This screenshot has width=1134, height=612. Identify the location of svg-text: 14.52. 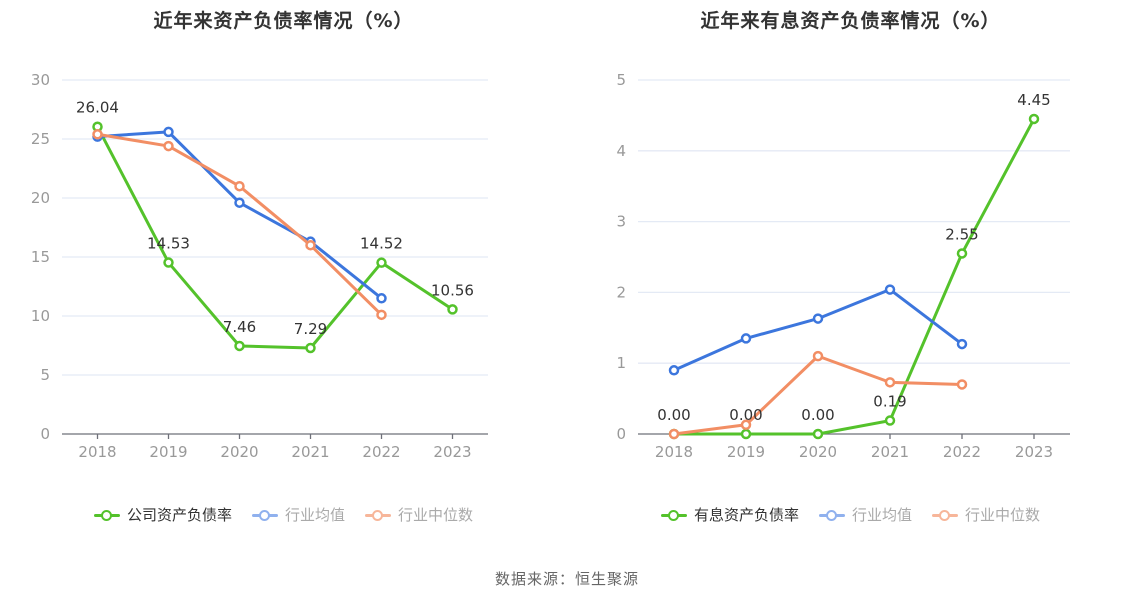
(381, 244).